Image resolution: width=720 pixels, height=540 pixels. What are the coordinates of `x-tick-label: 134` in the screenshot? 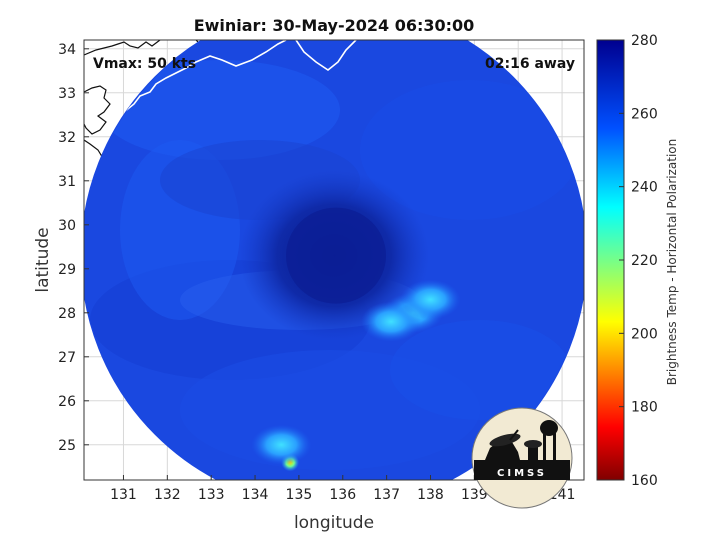 It's located at (255, 495).